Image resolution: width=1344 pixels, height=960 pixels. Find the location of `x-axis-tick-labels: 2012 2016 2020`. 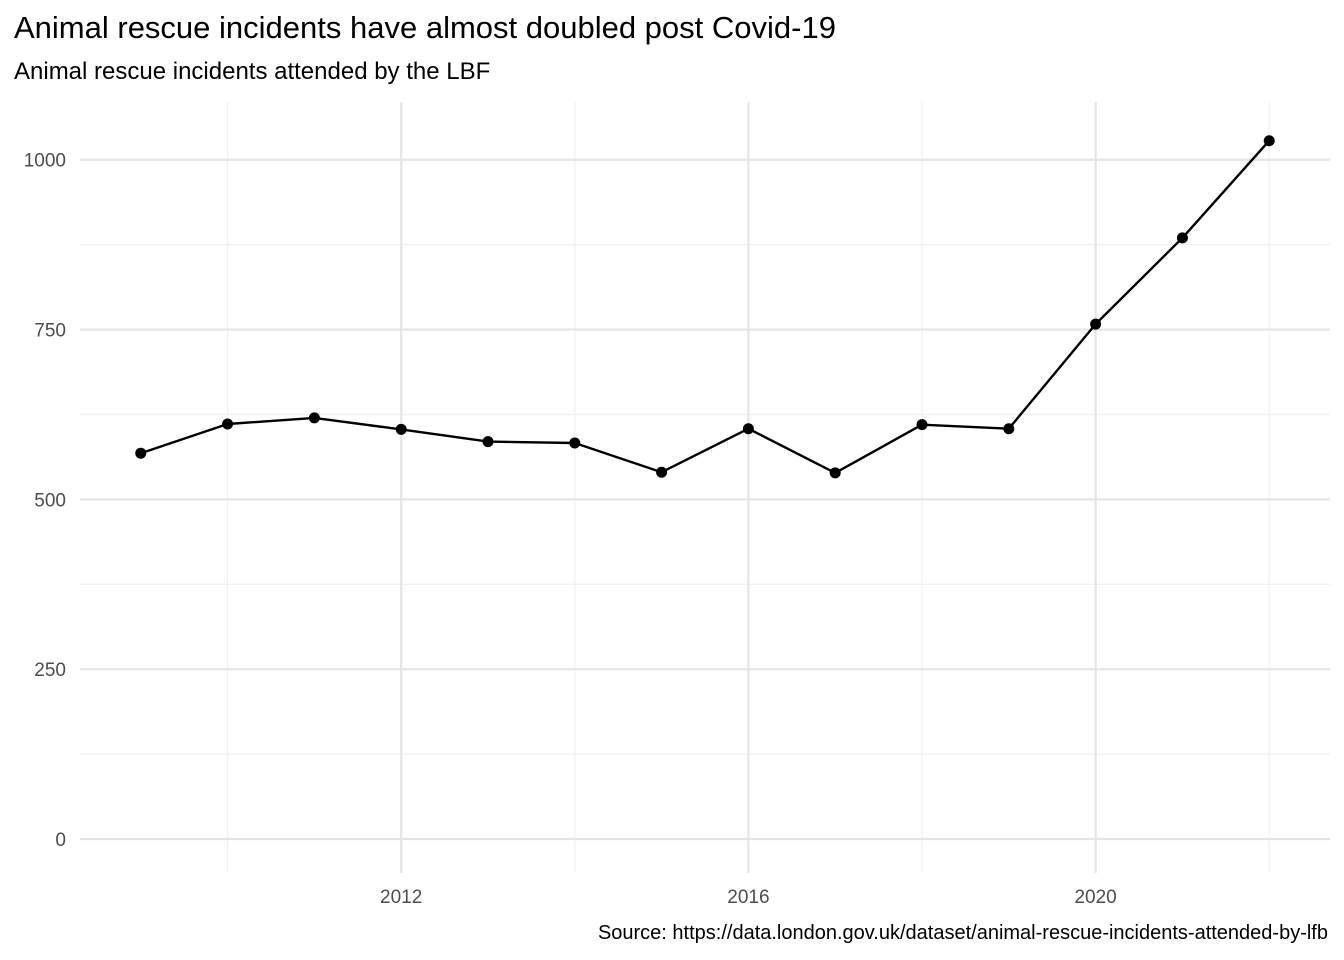

x-axis-tick-labels: 2012 2016 2020 is located at coordinates (748, 897).